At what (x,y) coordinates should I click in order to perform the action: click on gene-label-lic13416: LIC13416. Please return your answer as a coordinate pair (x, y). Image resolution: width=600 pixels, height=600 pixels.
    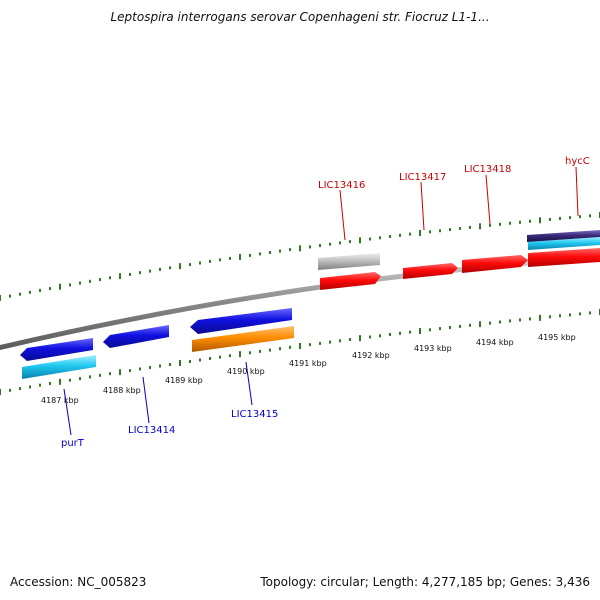
    Looking at the image, I should click on (341, 185).